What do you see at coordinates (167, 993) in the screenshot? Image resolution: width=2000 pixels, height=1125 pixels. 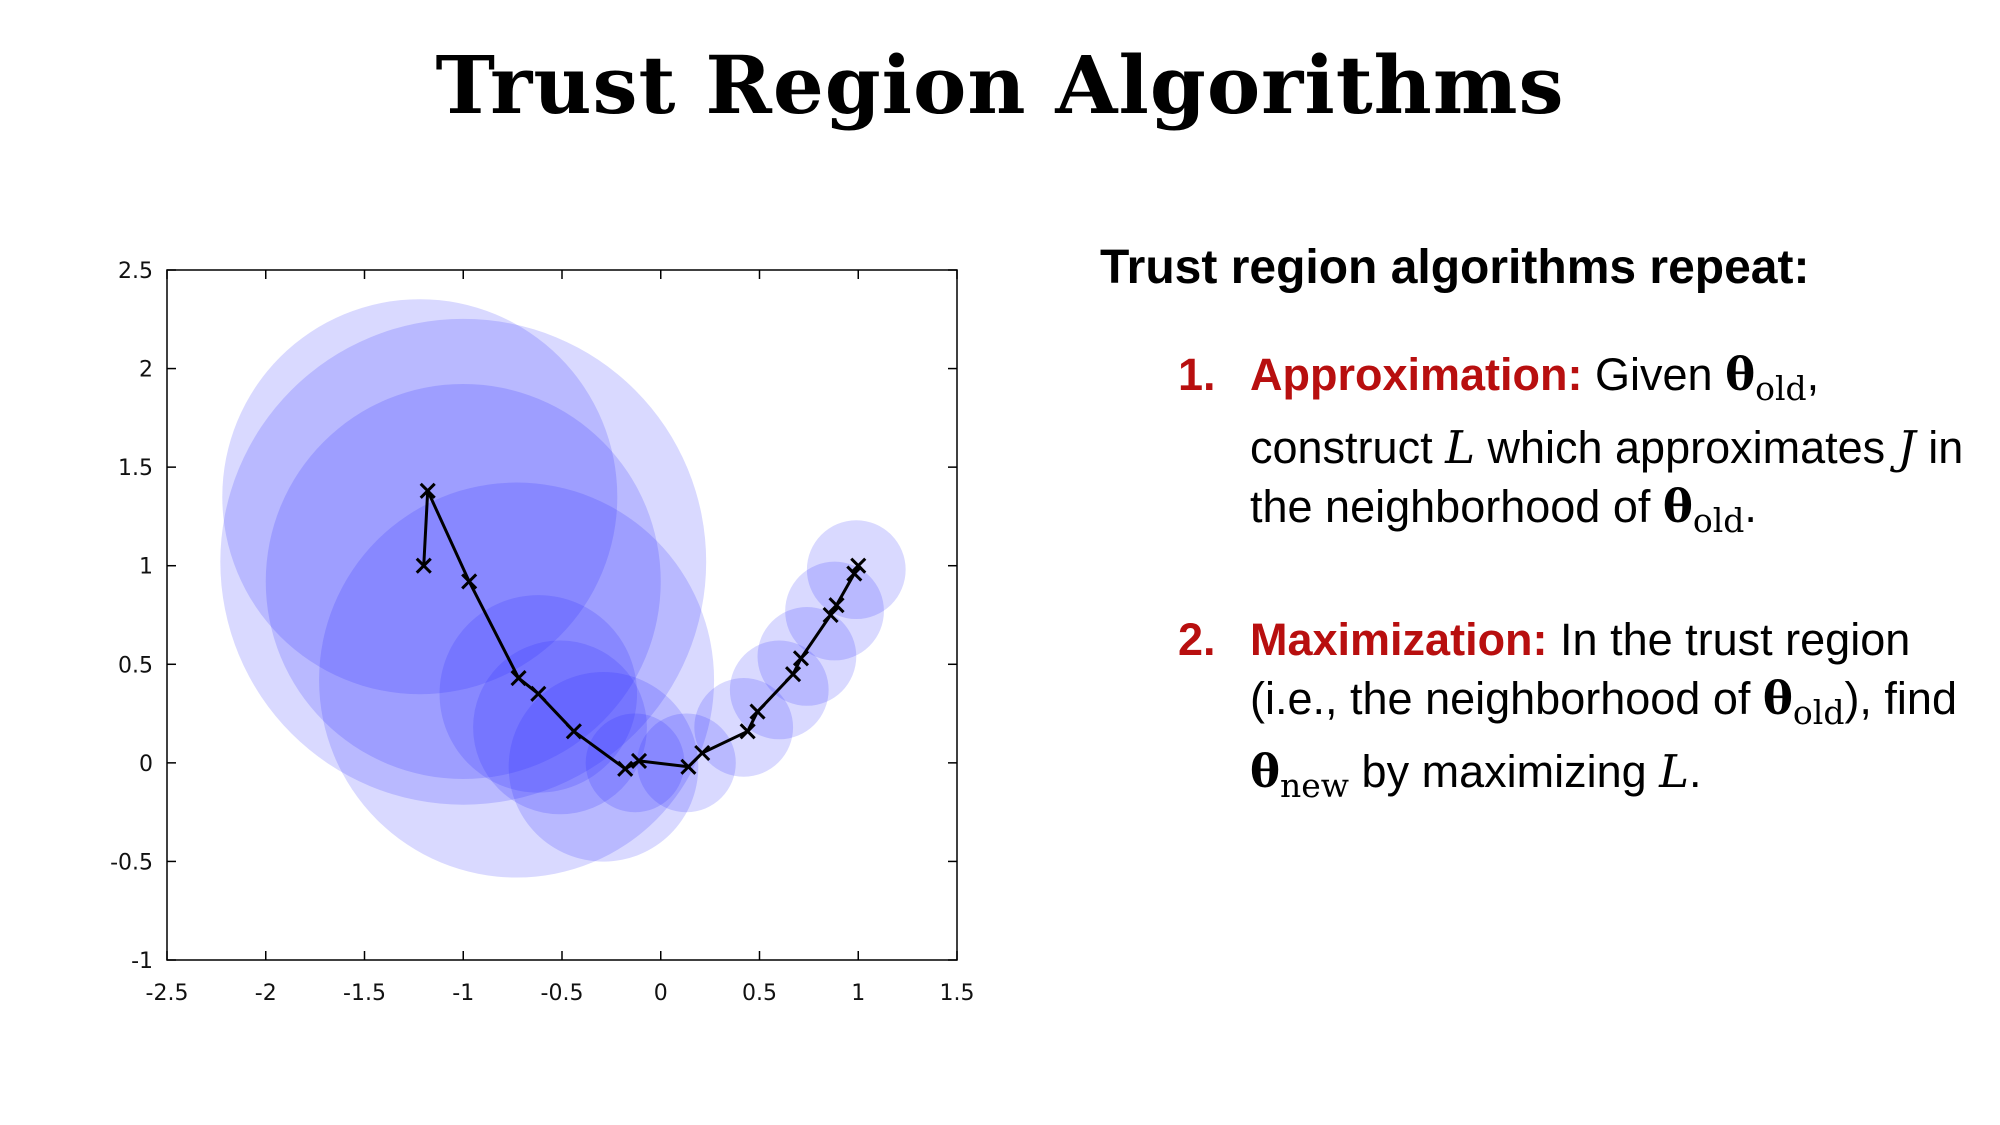 I see `x-tick-label: -2.5` at bounding box center [167, 993].